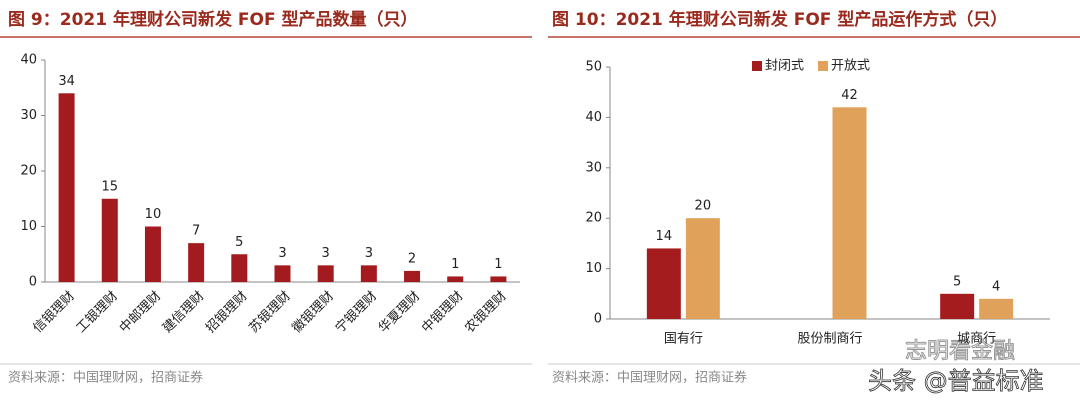 This screenshot has height=407, width=1080. I want to click on x-tick-label: 国有行, so click(683, 339).